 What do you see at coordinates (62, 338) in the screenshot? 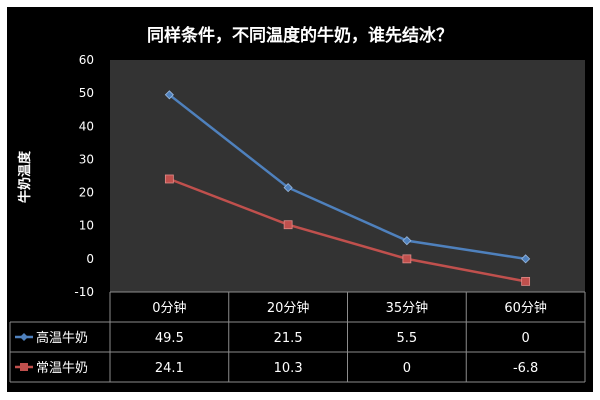
I see `series-name: 高温牛奶` at bounding box center [62, 338].